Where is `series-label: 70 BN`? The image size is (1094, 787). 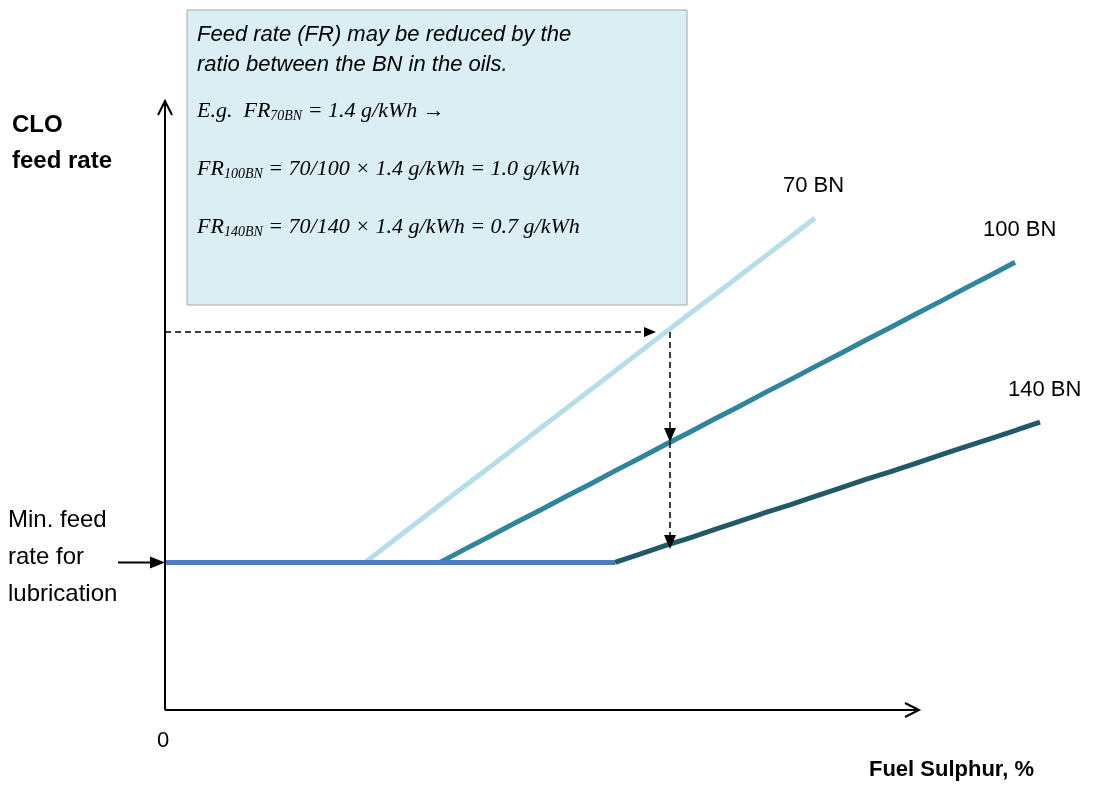 series-label: 70 BN is located at coordinates (814, 184).